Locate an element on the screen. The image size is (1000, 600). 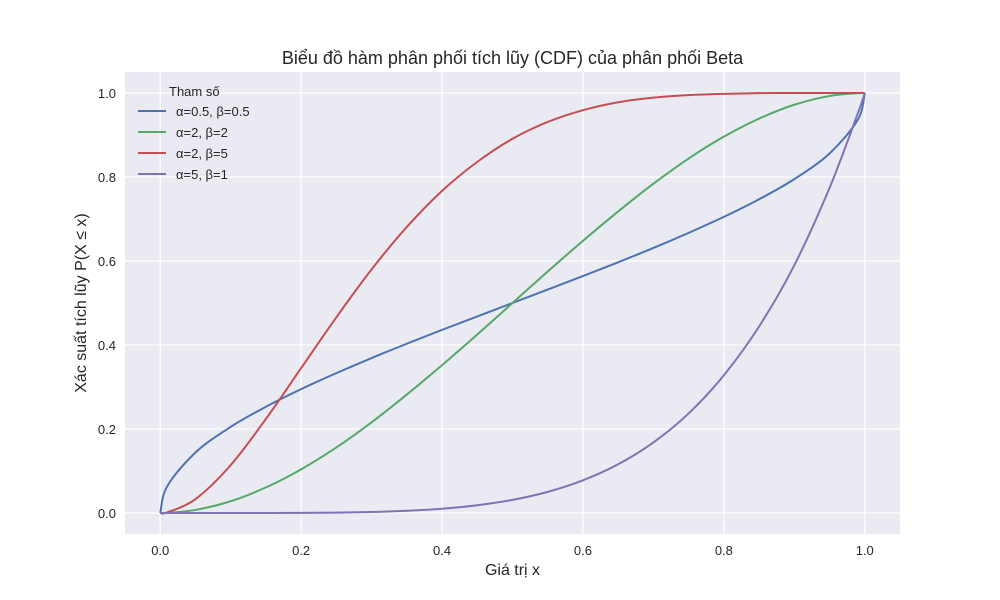
y-tick-label: 1.0 is located at coordinates (107, 93).